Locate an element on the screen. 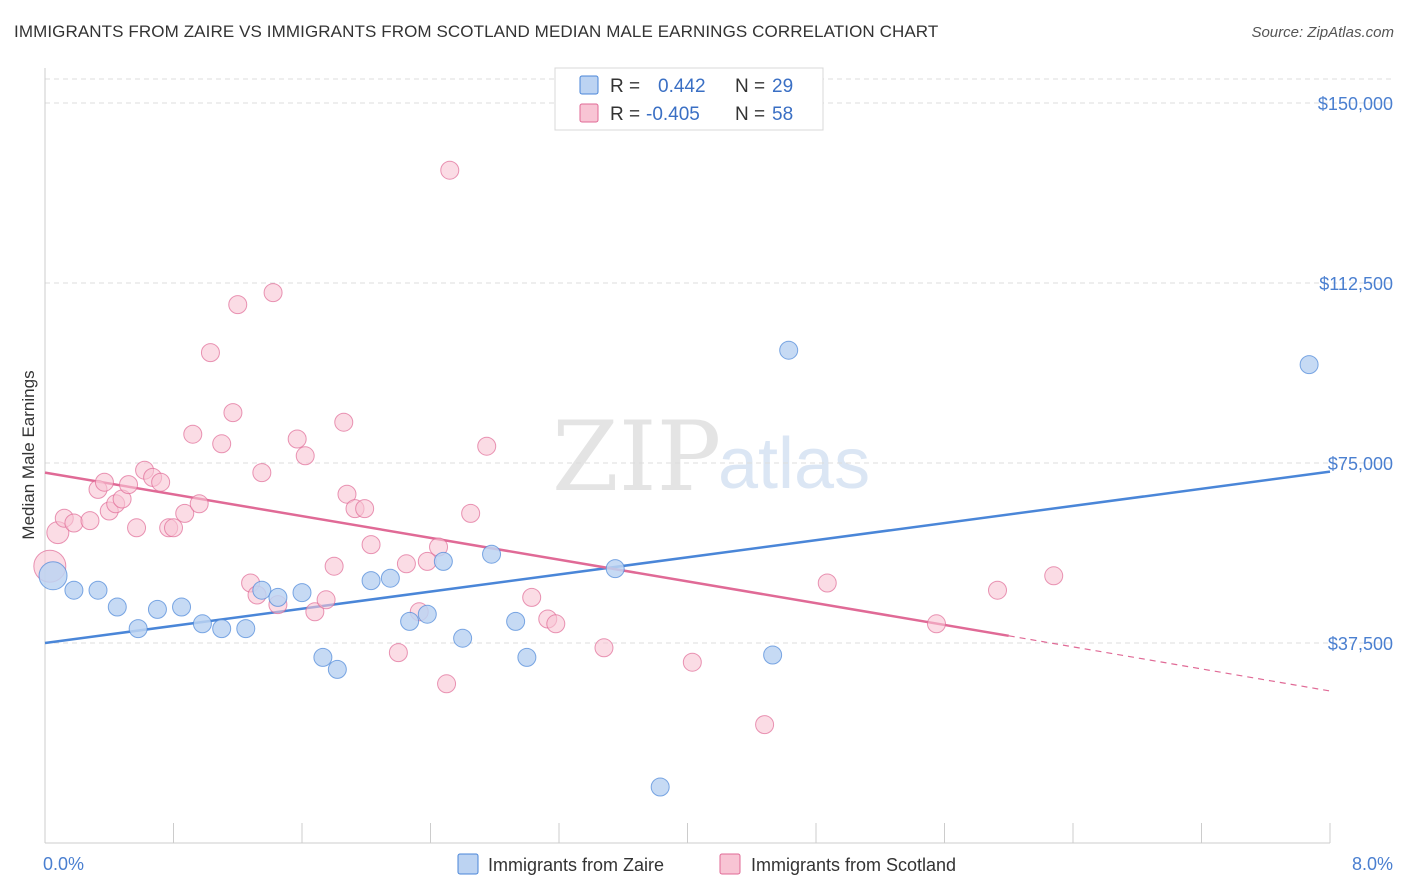 The image size is (1406, 892). legend-swatch-scotland is located at coordinates (589, 113).